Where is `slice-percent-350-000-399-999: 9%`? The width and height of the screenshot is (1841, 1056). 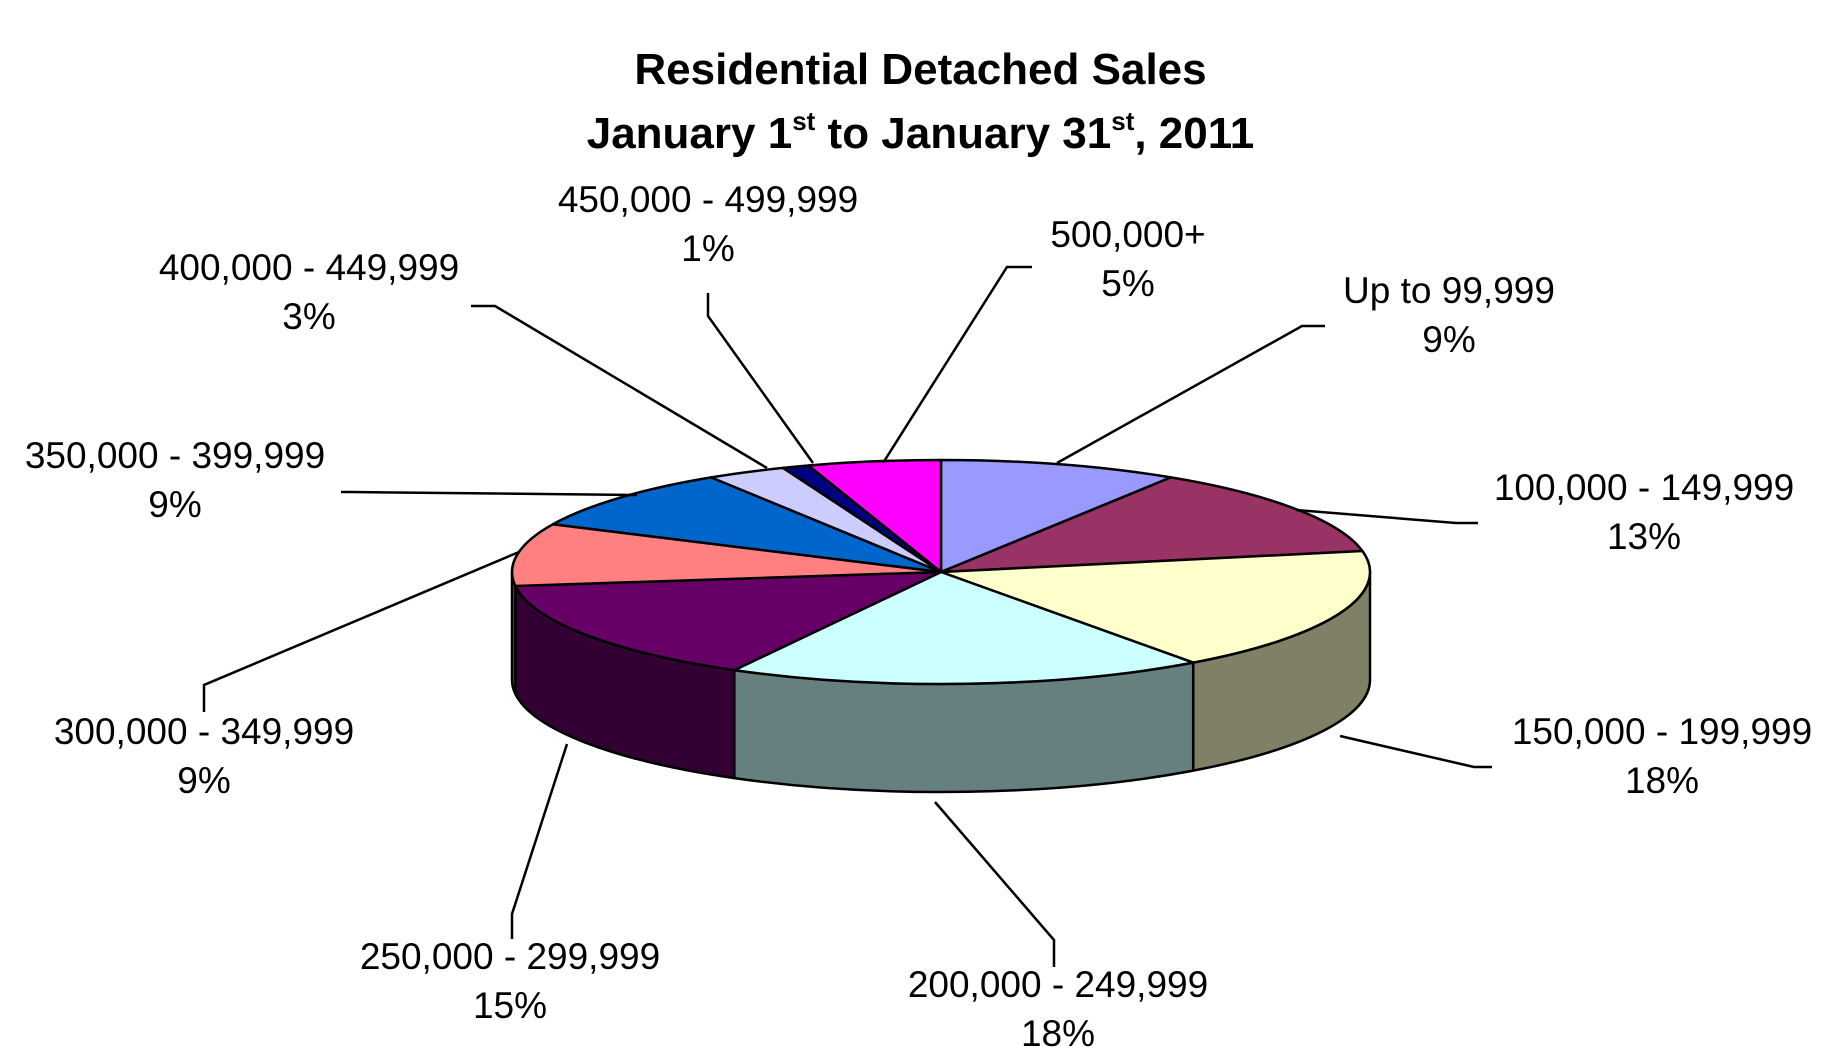
slice-percent-350-000-399-999: 9% is located at coordinates (174, 504).